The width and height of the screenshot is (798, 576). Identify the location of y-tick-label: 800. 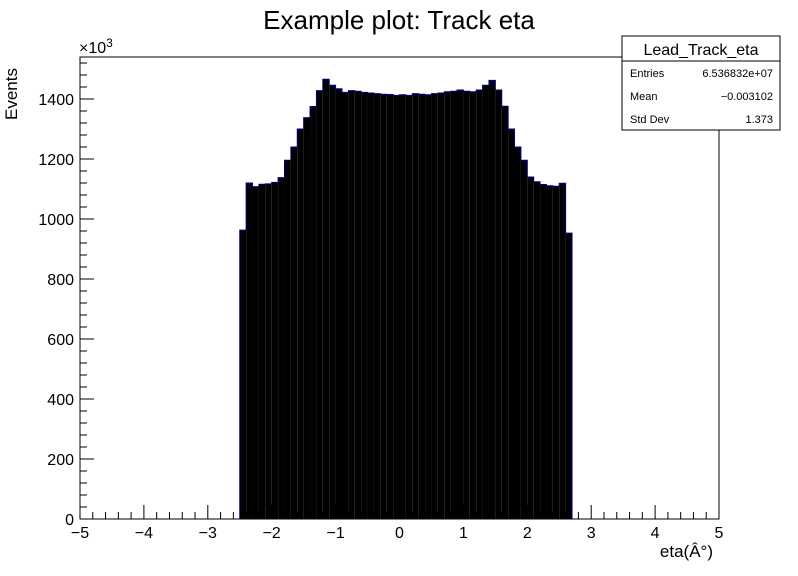
(60, 280).